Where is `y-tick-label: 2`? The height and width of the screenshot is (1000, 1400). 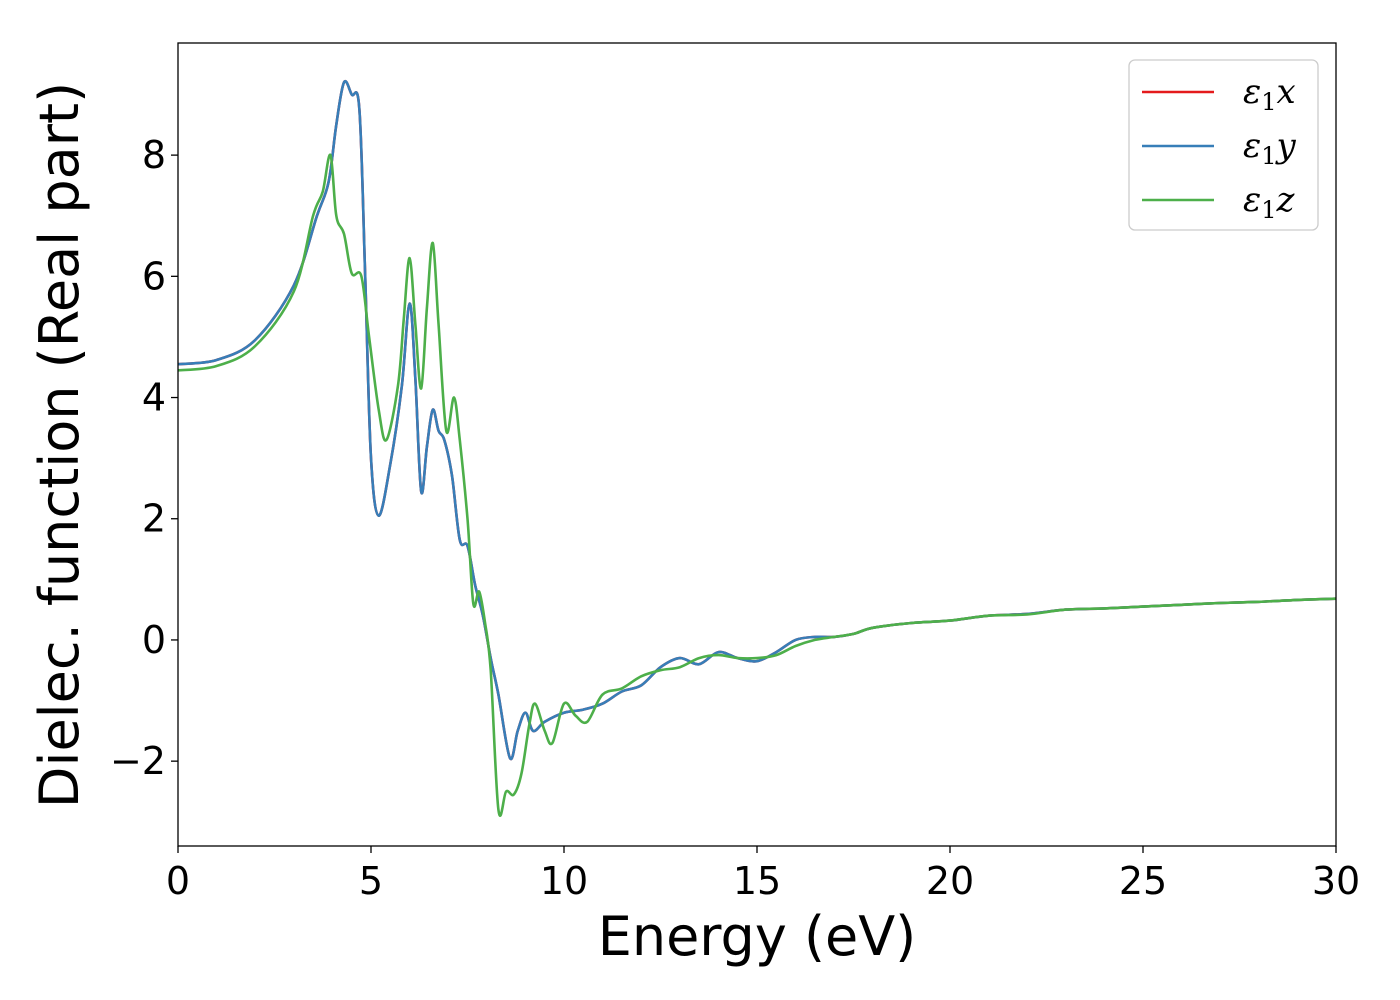 y-tick-label: 2 is located at coordinates (154, 519).